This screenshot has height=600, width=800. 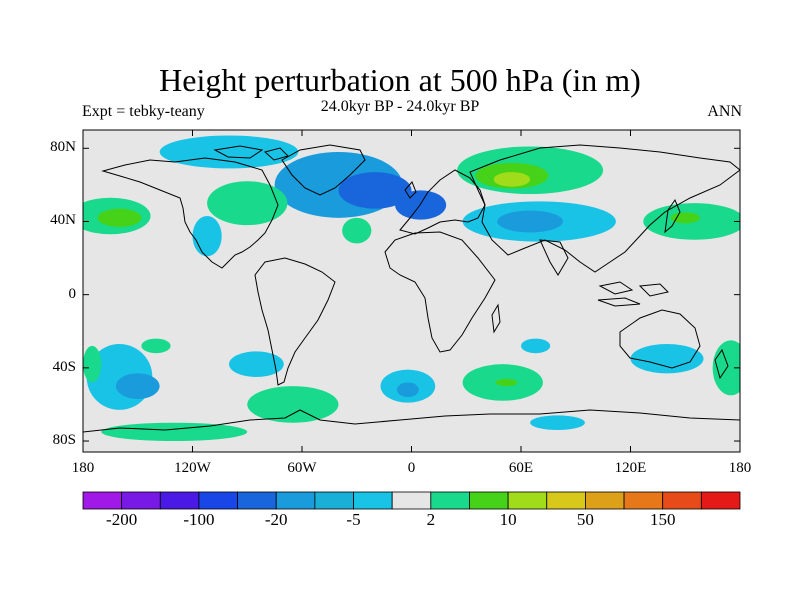 What do you see at coordinates (496, 318) in the screenshot?
I see `coastline-madagascar` at bounding box center [496, 318].